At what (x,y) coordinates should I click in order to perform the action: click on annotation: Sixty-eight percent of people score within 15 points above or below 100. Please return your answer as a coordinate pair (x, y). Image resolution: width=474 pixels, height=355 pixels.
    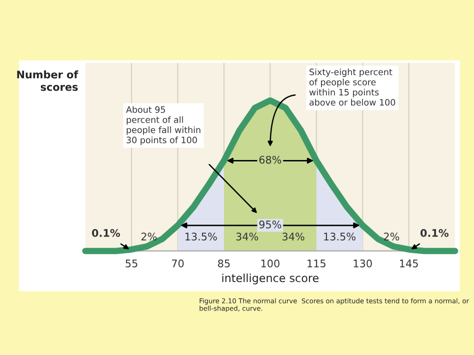
    Looking at the image, I should click on (352, 87).